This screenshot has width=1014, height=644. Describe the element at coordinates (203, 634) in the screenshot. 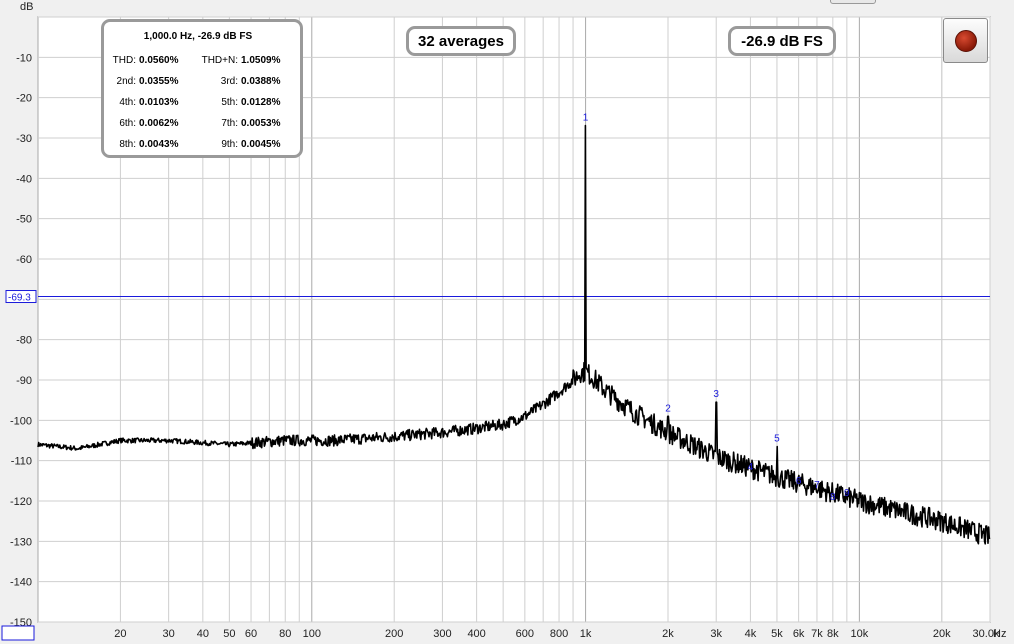

I see `x-tick-label: 40` at that location.